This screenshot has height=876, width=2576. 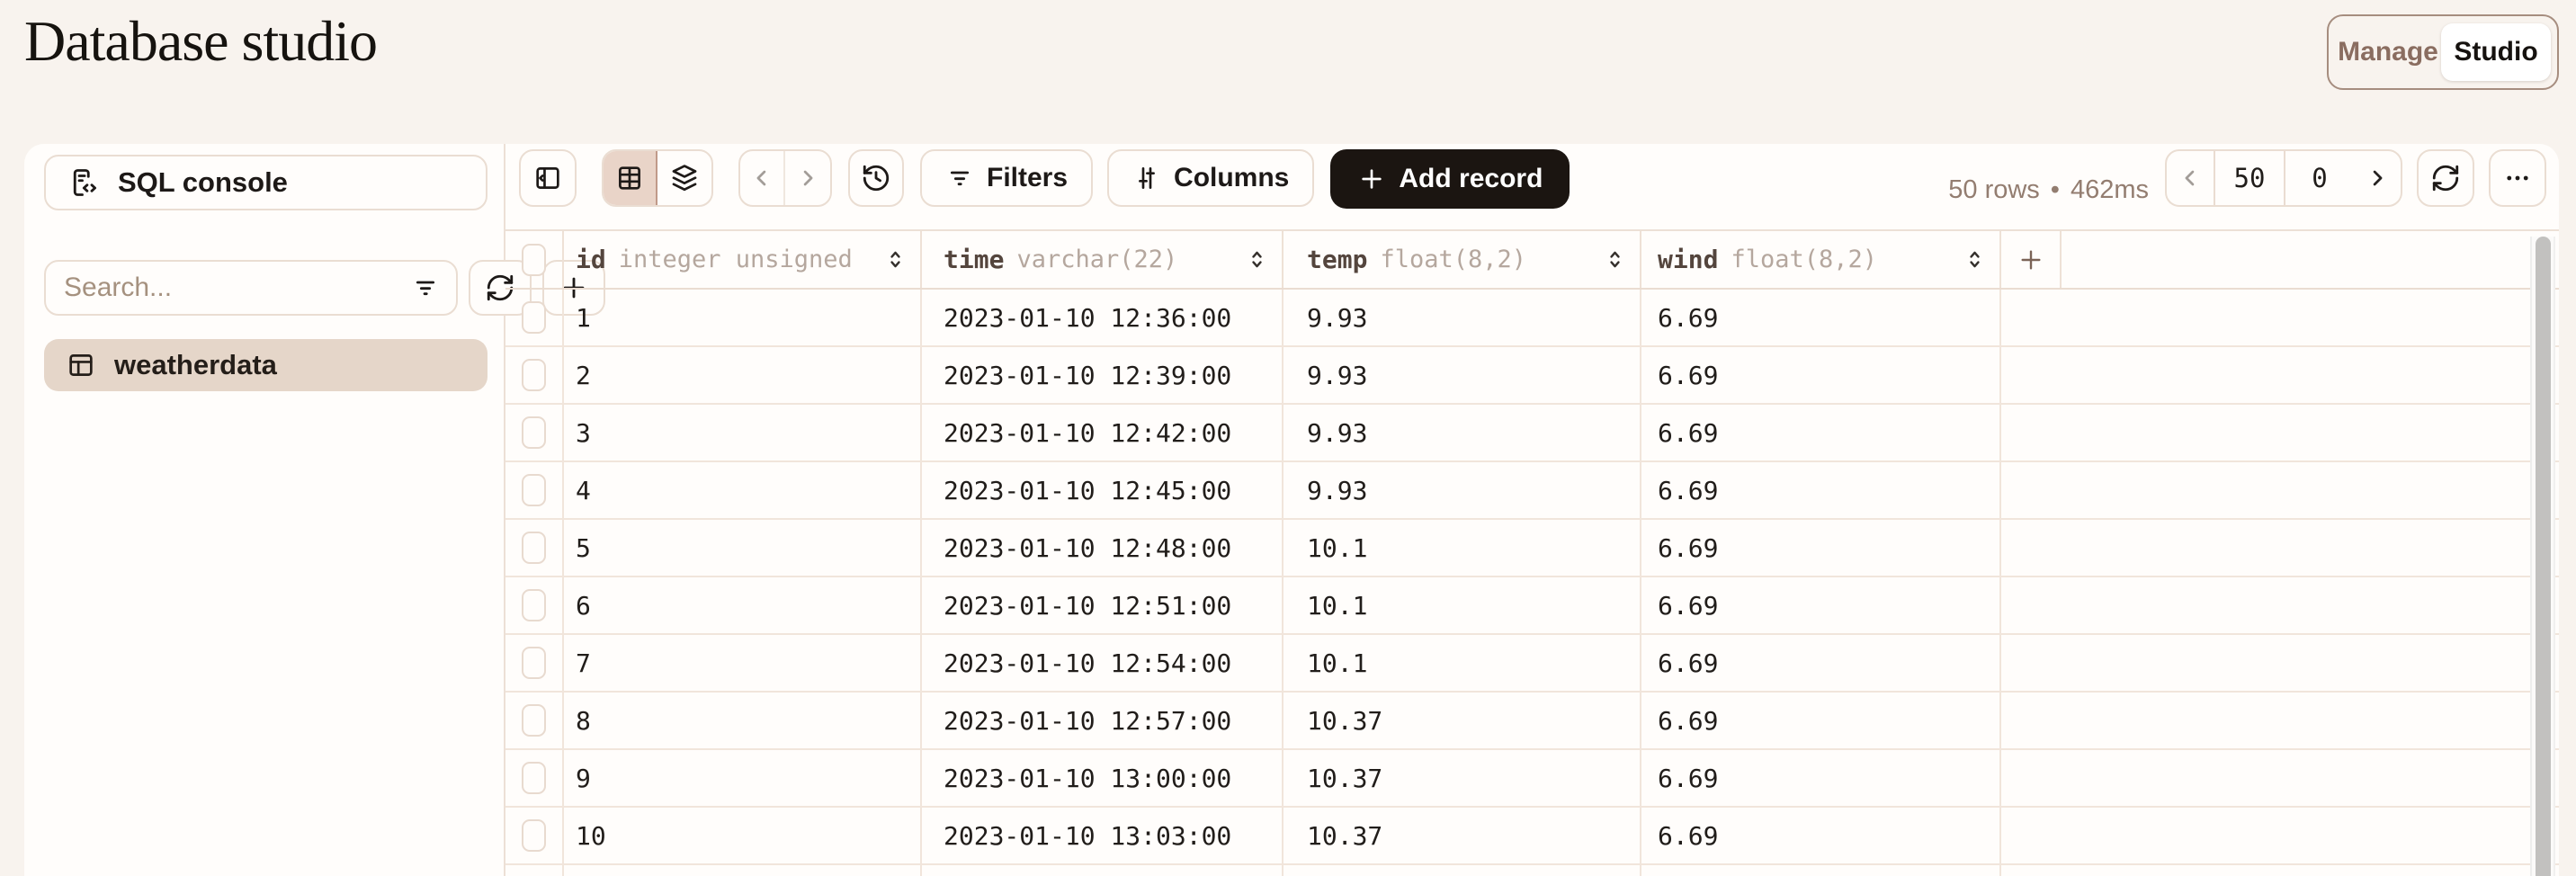 I want to click on cell-time: 2023-01-10 12:42:00, so click(x=1088, y=433).